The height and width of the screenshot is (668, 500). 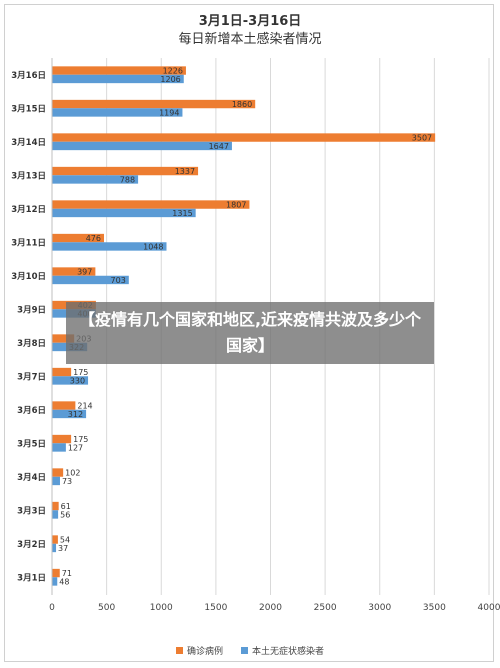 I want to click on legend-item-confirmed: 确诊病例, so click(x=199, y=650).